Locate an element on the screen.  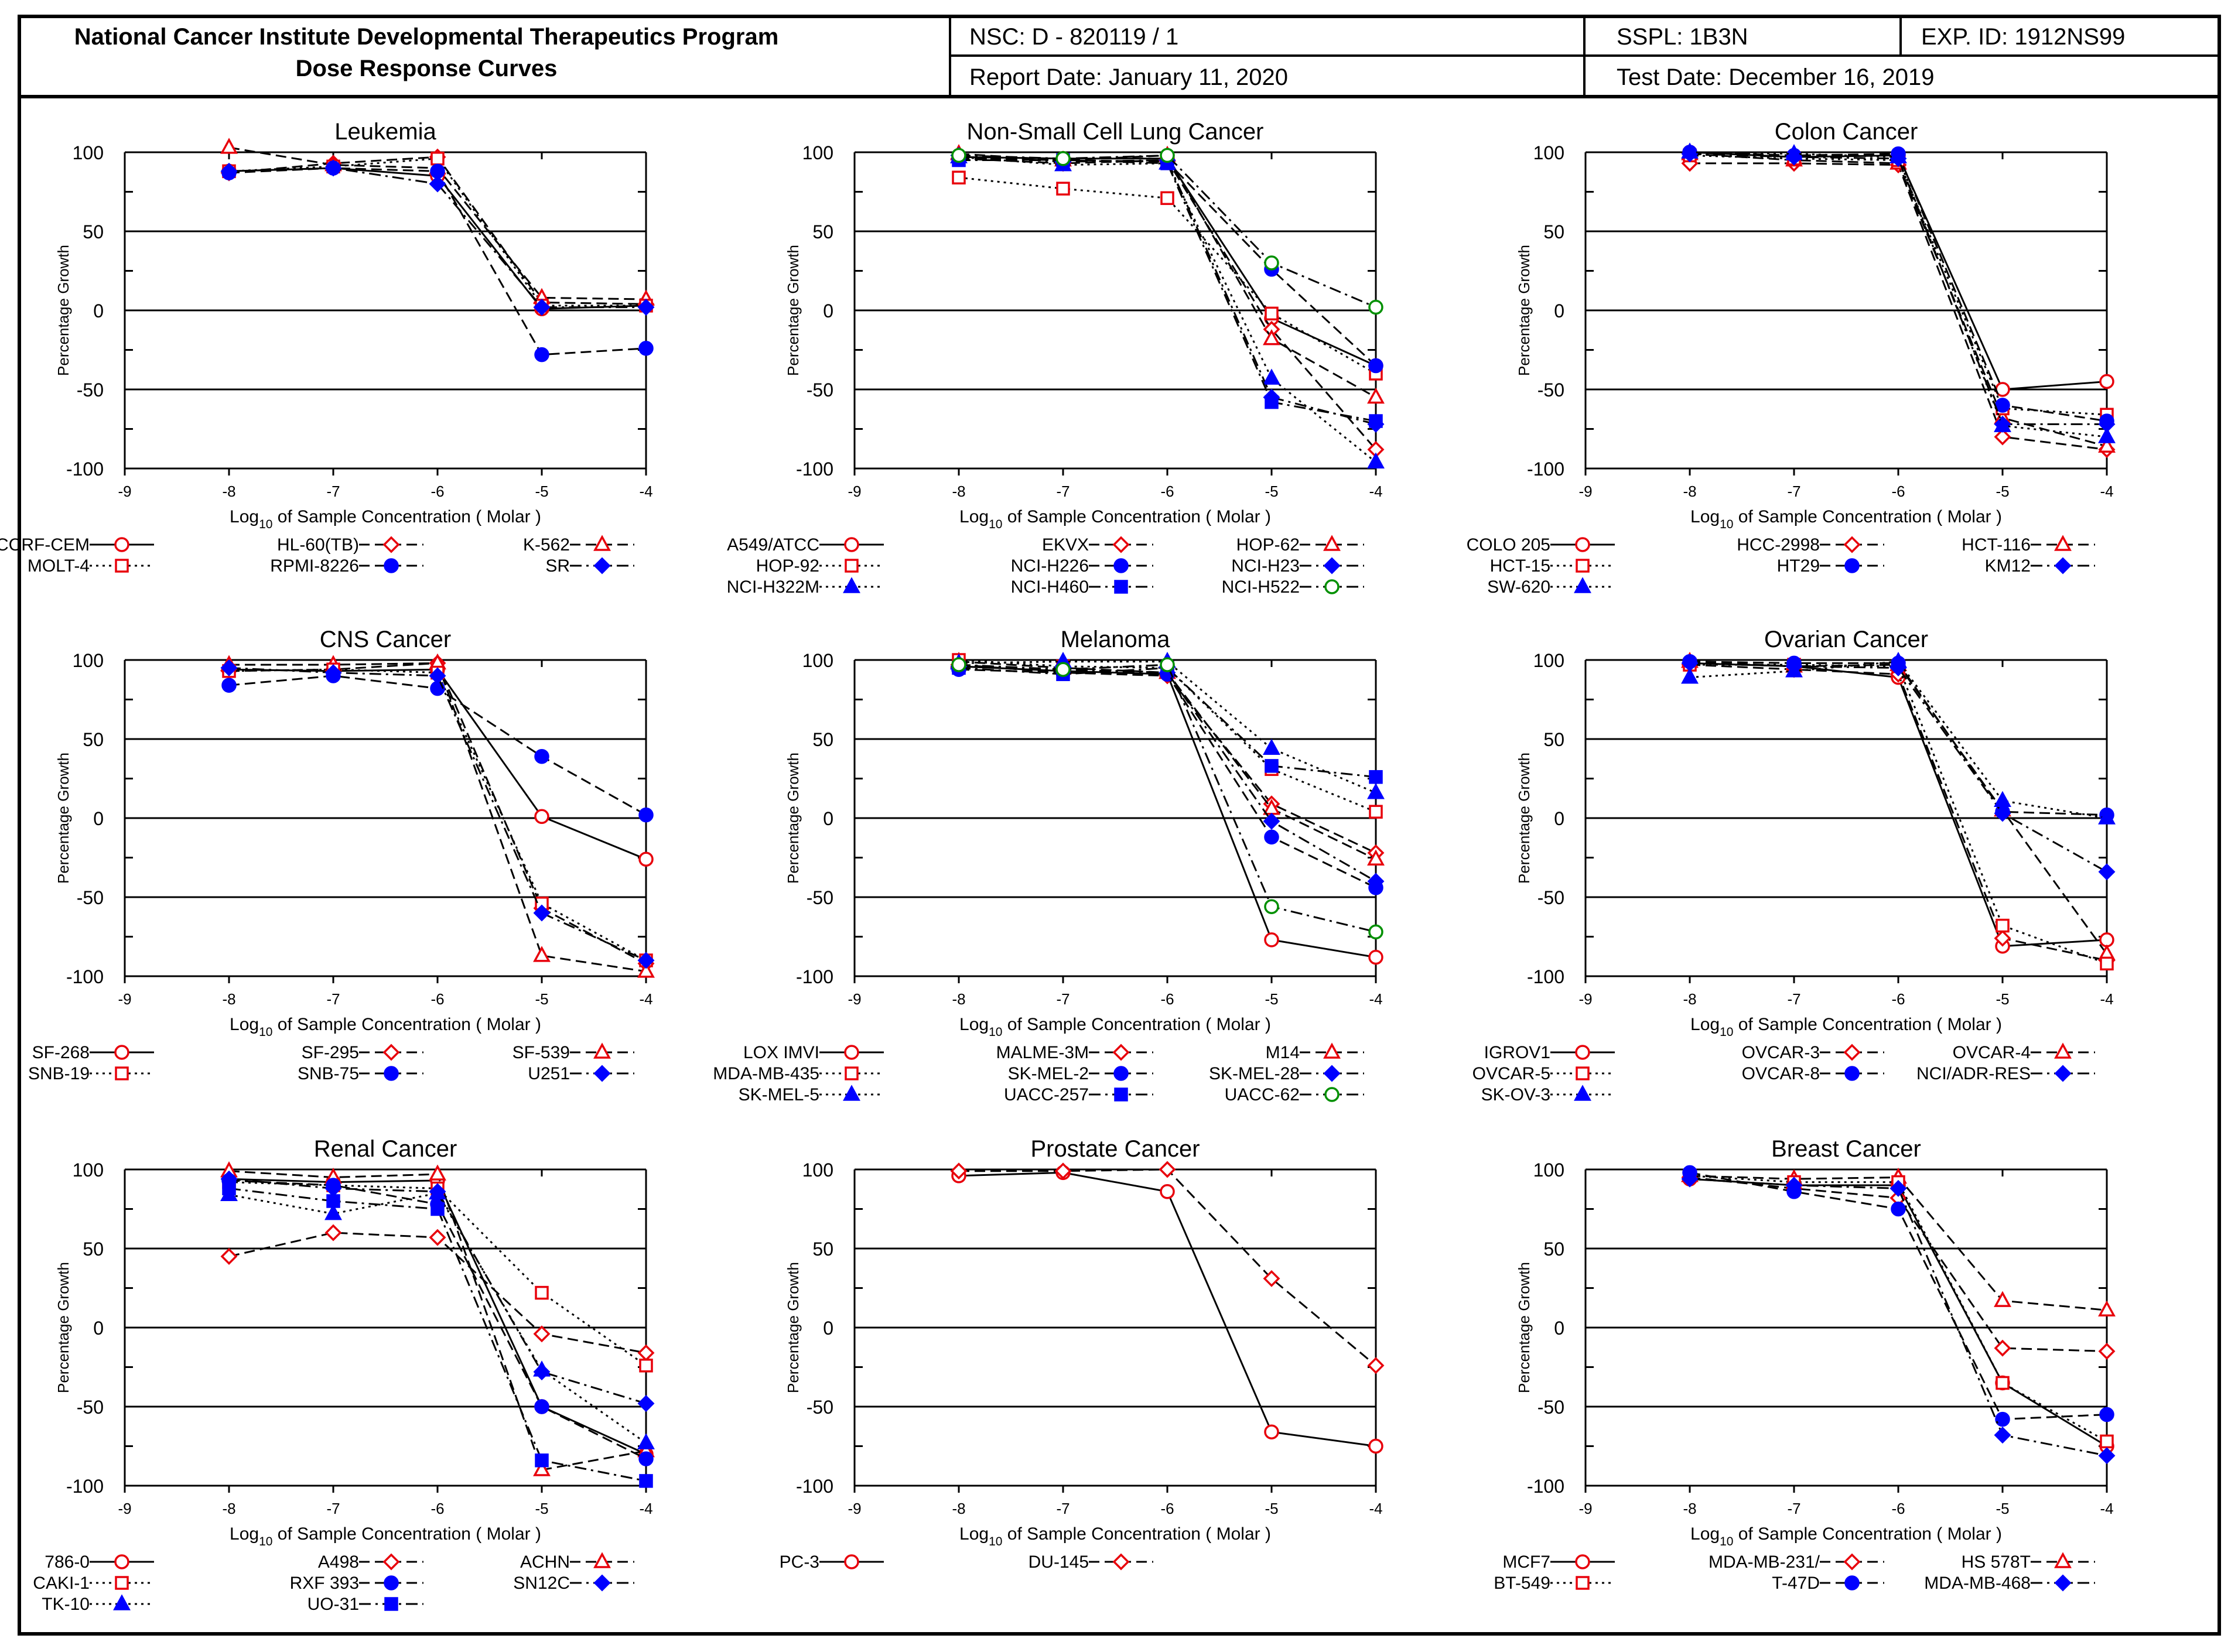
legend-label: SNB-19 is located at coordinates (59, 1073).